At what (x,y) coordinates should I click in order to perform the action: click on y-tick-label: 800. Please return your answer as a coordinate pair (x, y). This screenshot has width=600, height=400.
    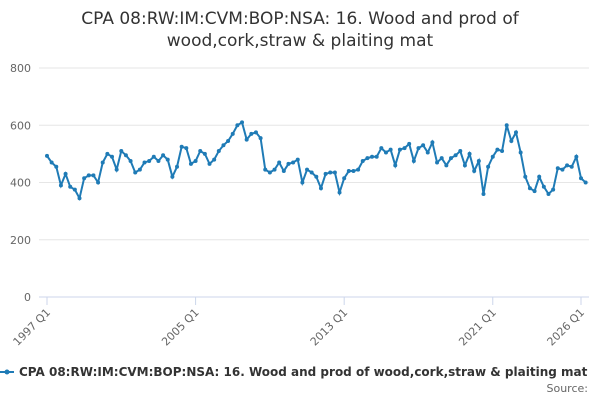
    Looking at the image, I should click on (20, 68).